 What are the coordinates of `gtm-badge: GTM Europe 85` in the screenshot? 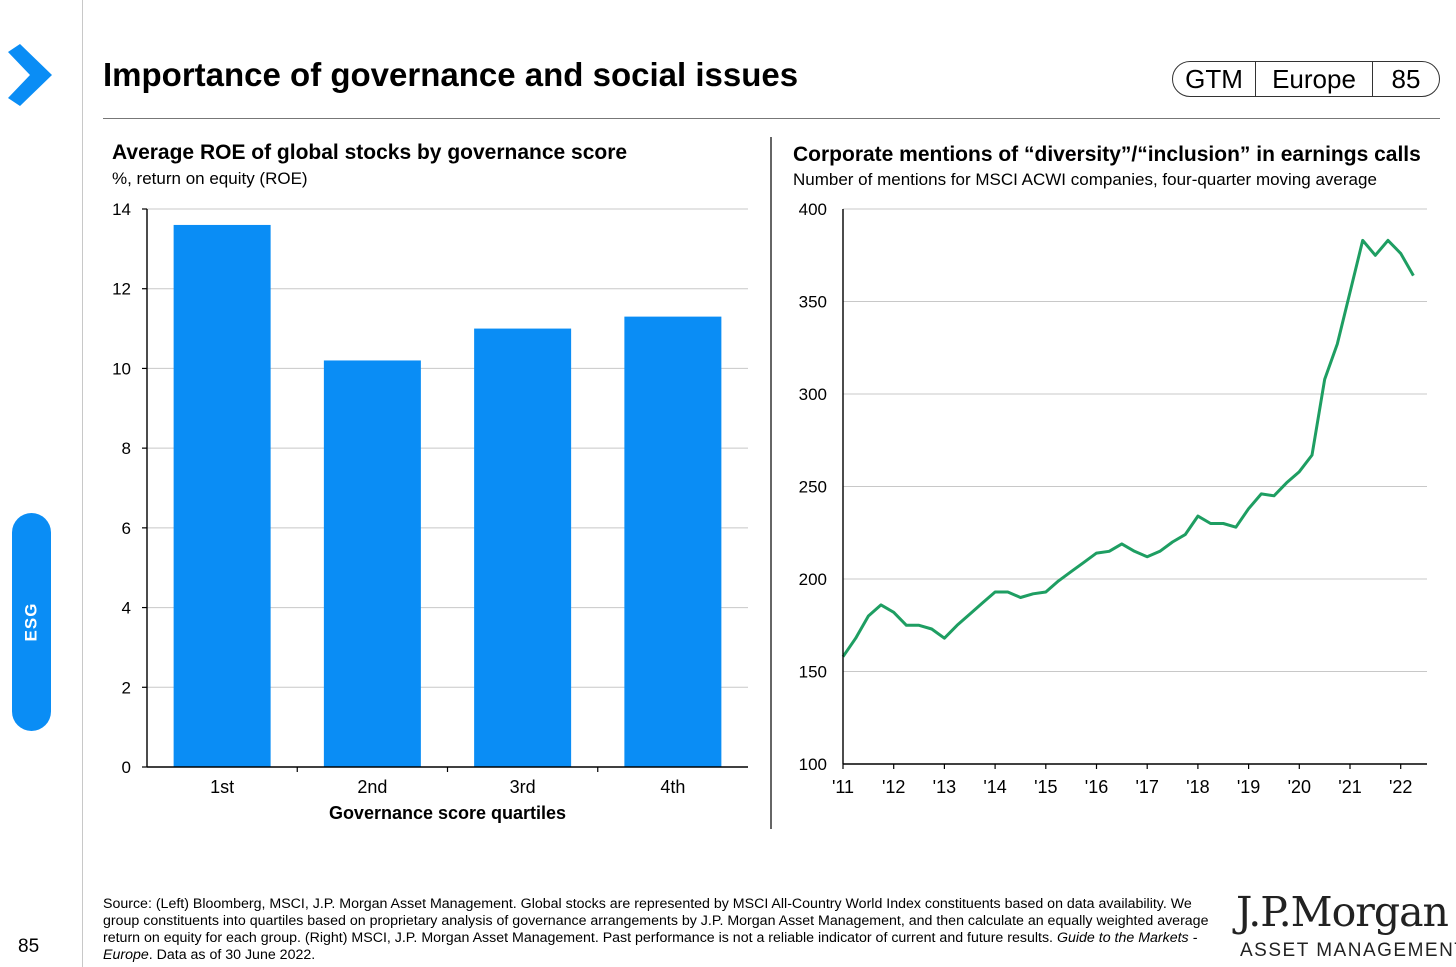 It's located at (1306, 79).